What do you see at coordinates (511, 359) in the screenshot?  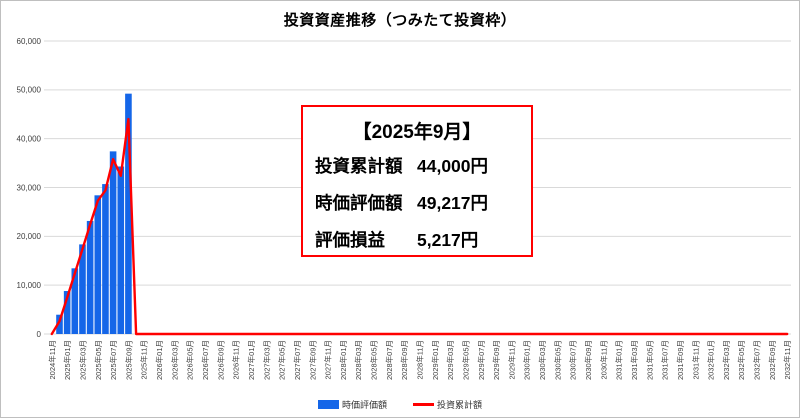 I see `x-tick-label: 2029年11月` at bounding box center [511, 359].